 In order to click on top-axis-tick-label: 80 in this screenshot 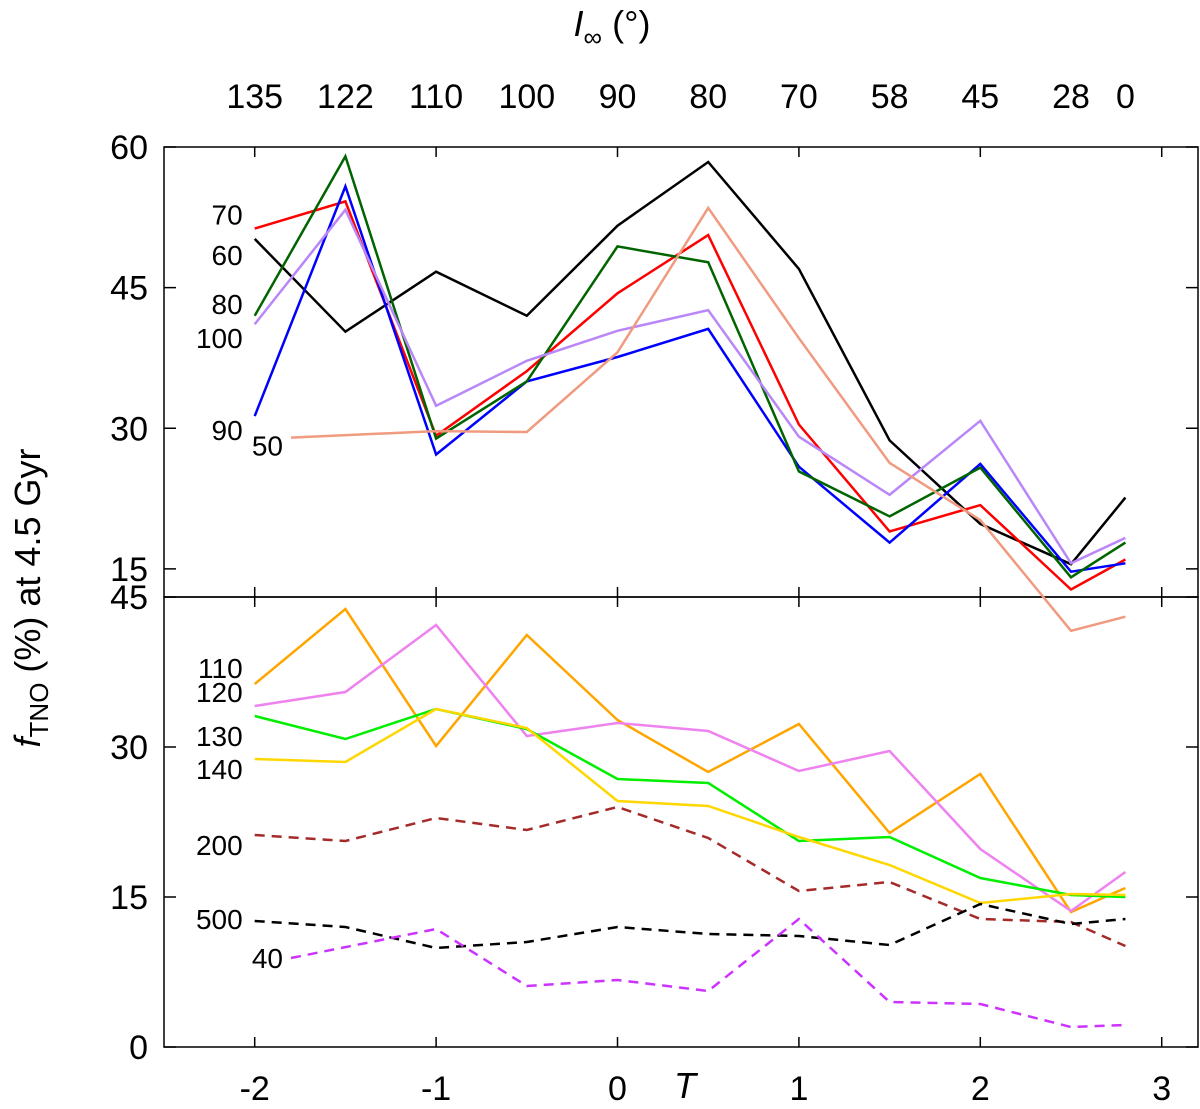, I will do `click(708, 97)`.